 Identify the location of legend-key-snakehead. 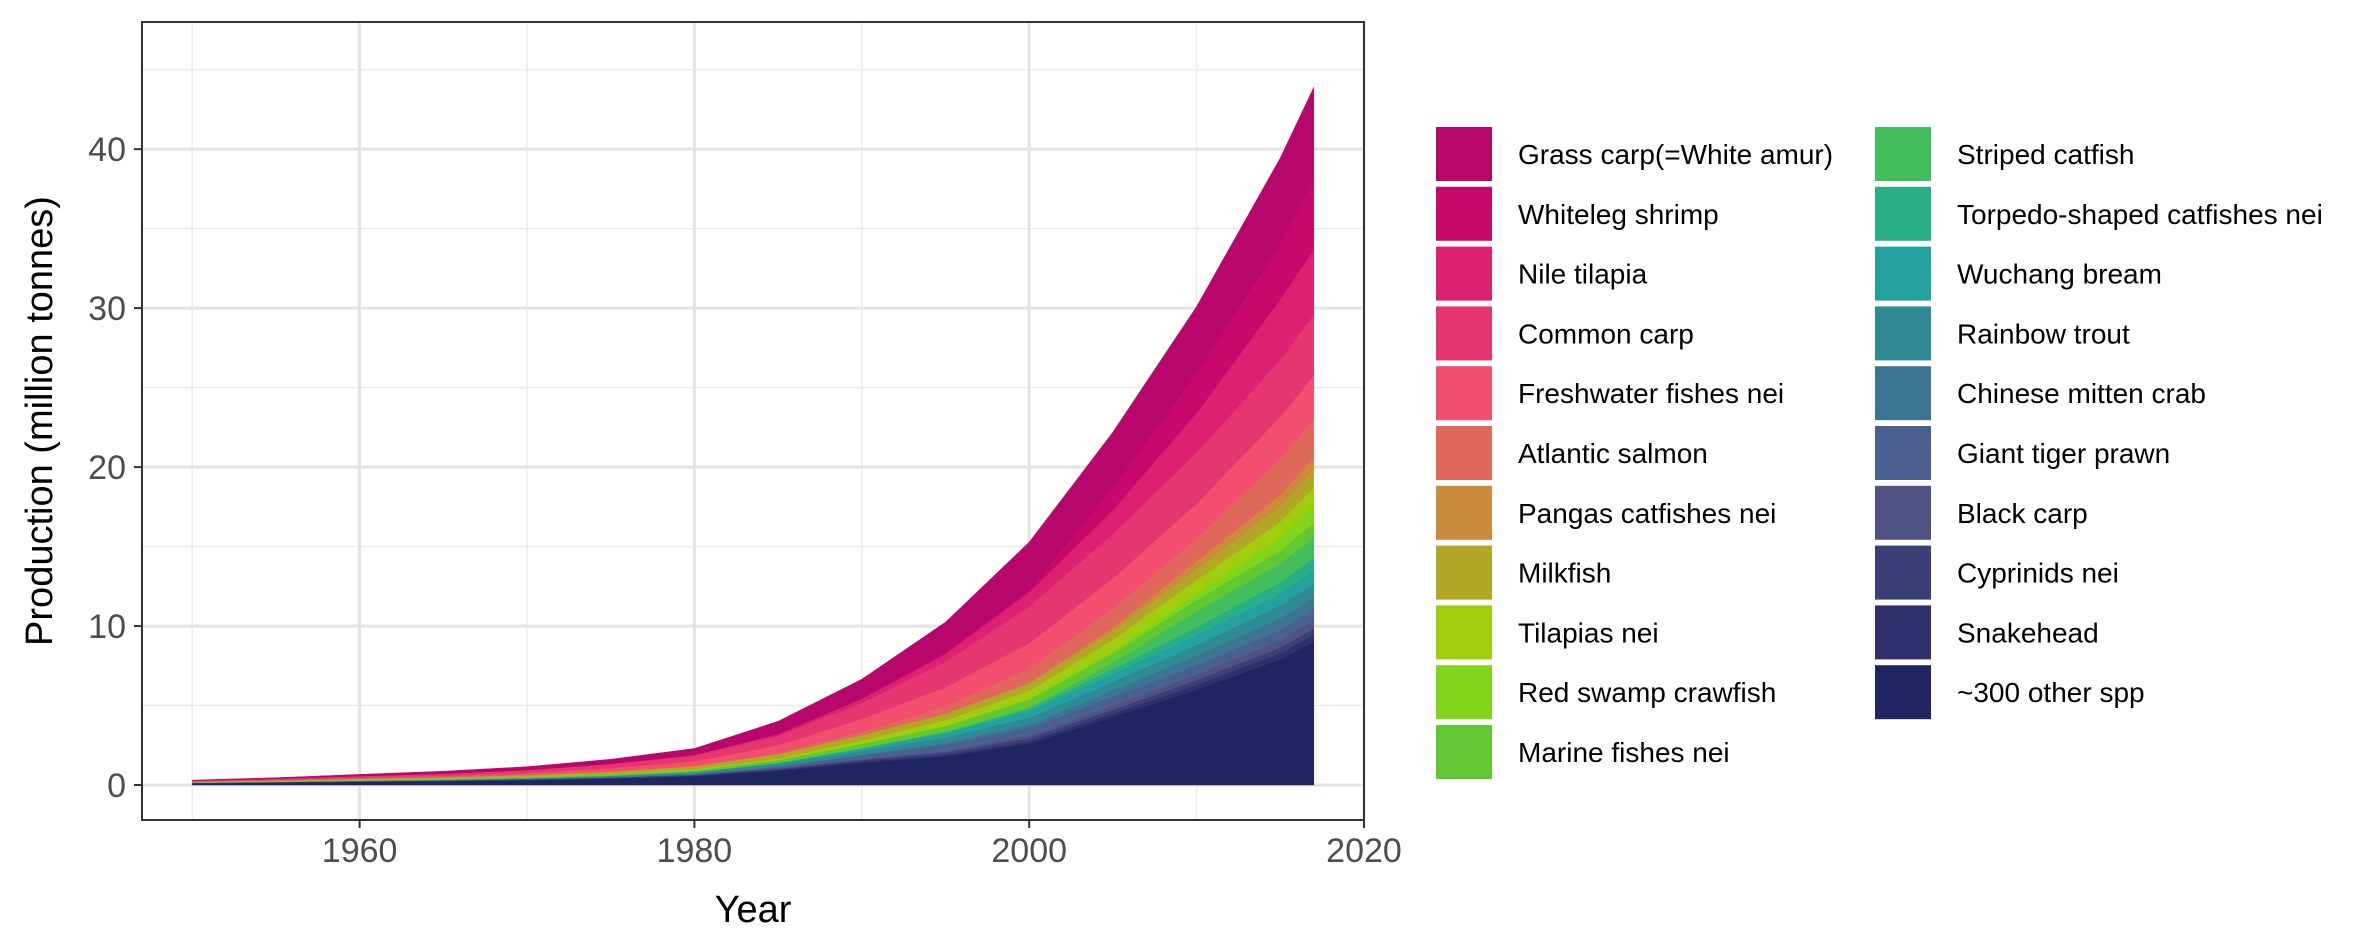
(1903, 632).